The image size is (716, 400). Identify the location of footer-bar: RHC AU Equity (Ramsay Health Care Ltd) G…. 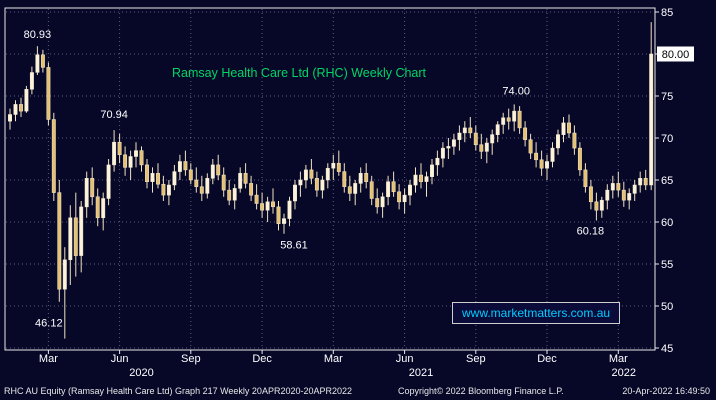
(358, 391).